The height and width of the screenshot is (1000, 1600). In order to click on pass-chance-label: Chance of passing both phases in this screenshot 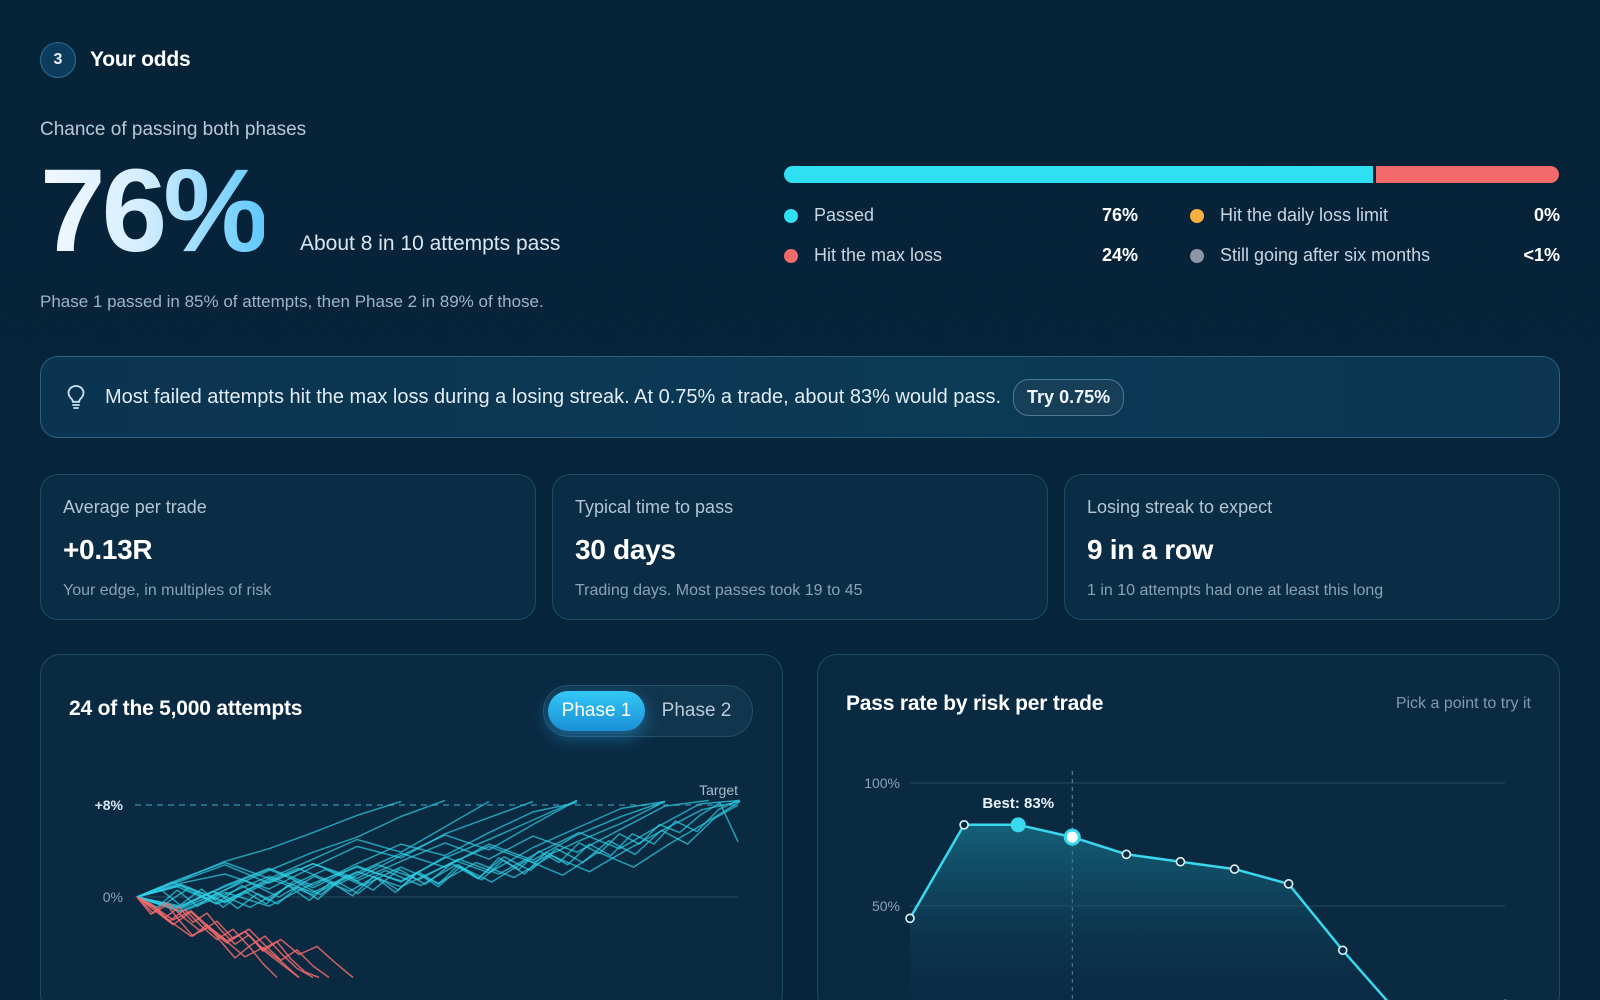, I will do `click(173, 129)`.